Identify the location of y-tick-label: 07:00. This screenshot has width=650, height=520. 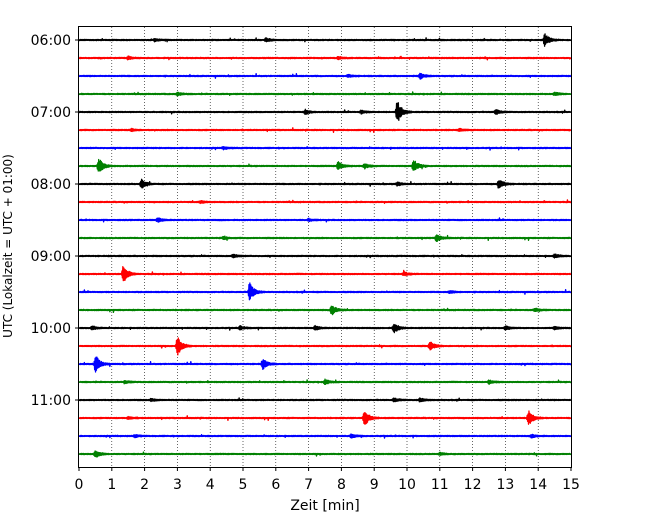
(51, 113).